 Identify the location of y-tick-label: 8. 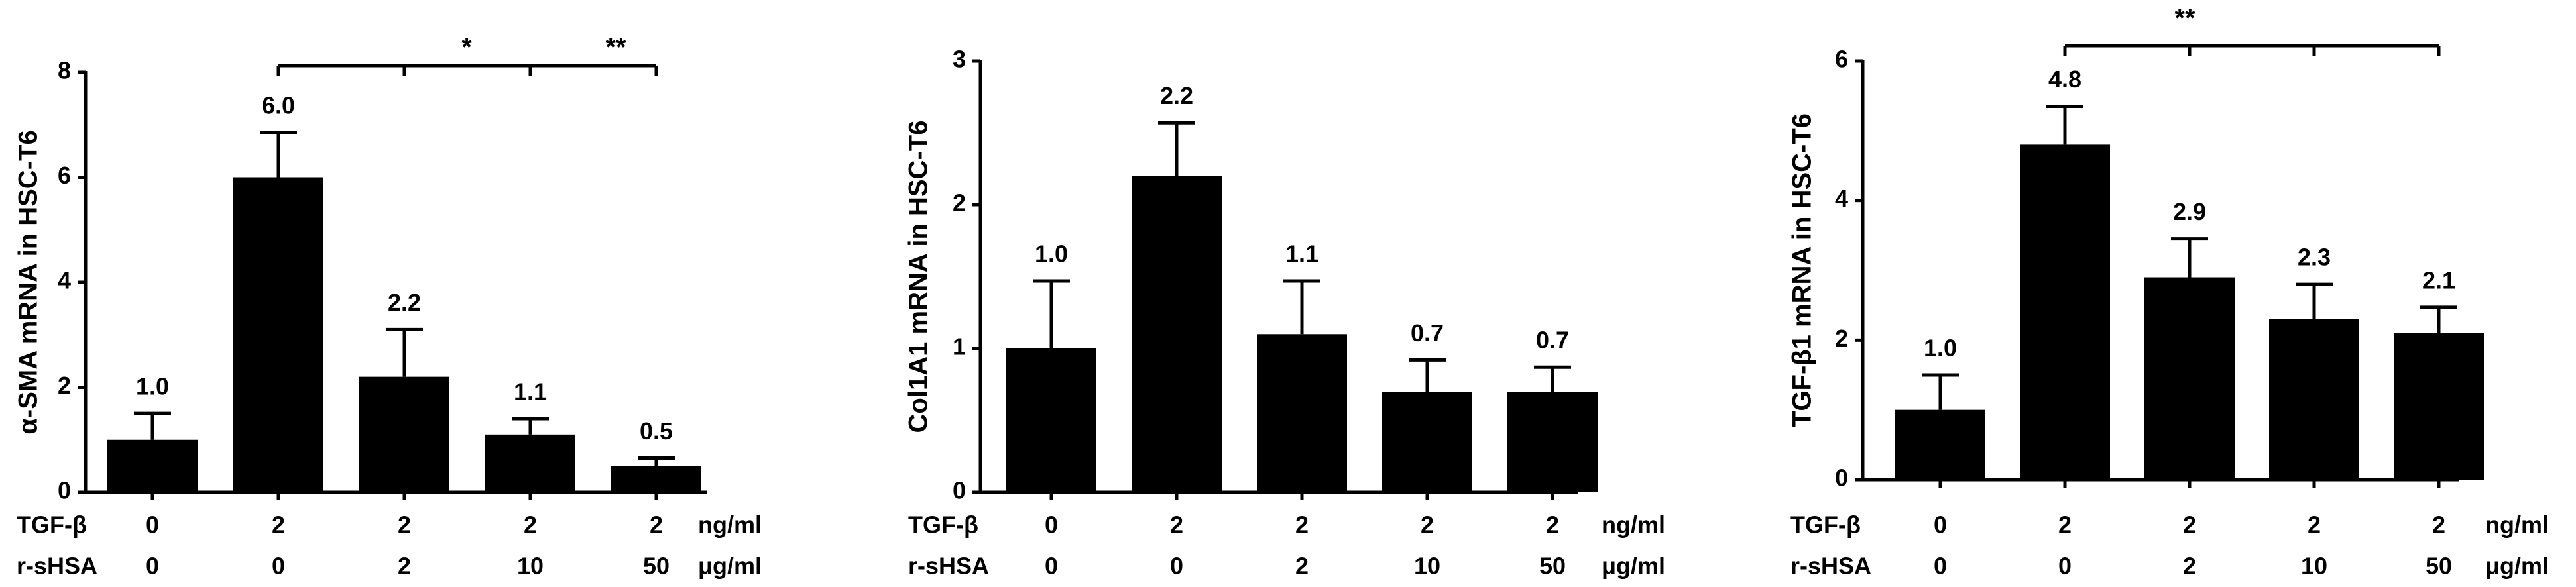
(64, 70).